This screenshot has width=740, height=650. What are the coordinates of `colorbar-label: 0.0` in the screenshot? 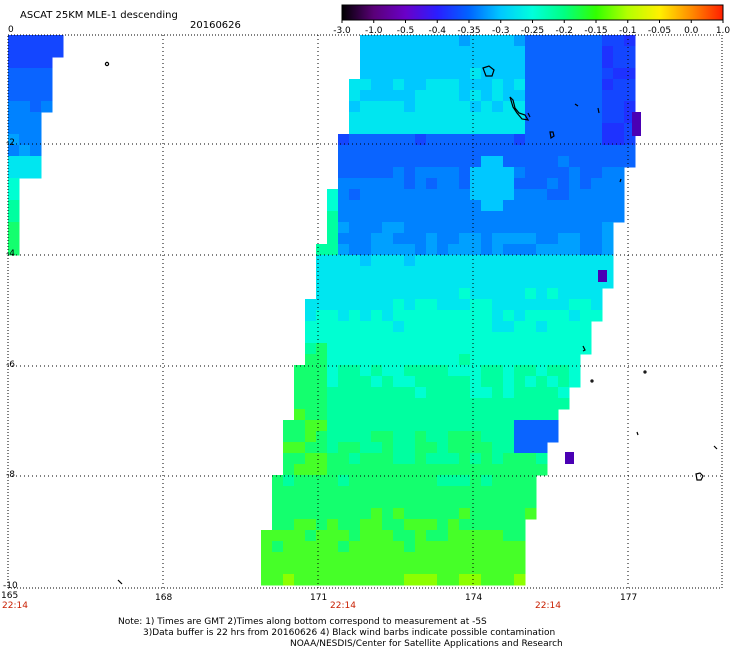 It's located at (691, 31).